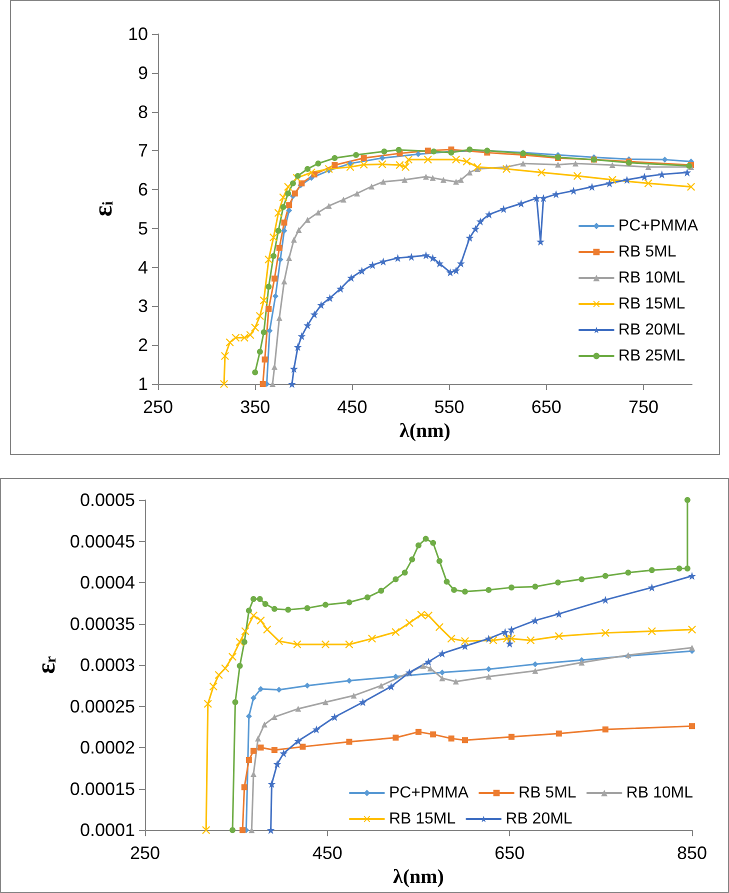  What do you see at coordinates (46, 665) in the screenshot?
I see `y-axis-title: εr` at bounding box center [46, 665].